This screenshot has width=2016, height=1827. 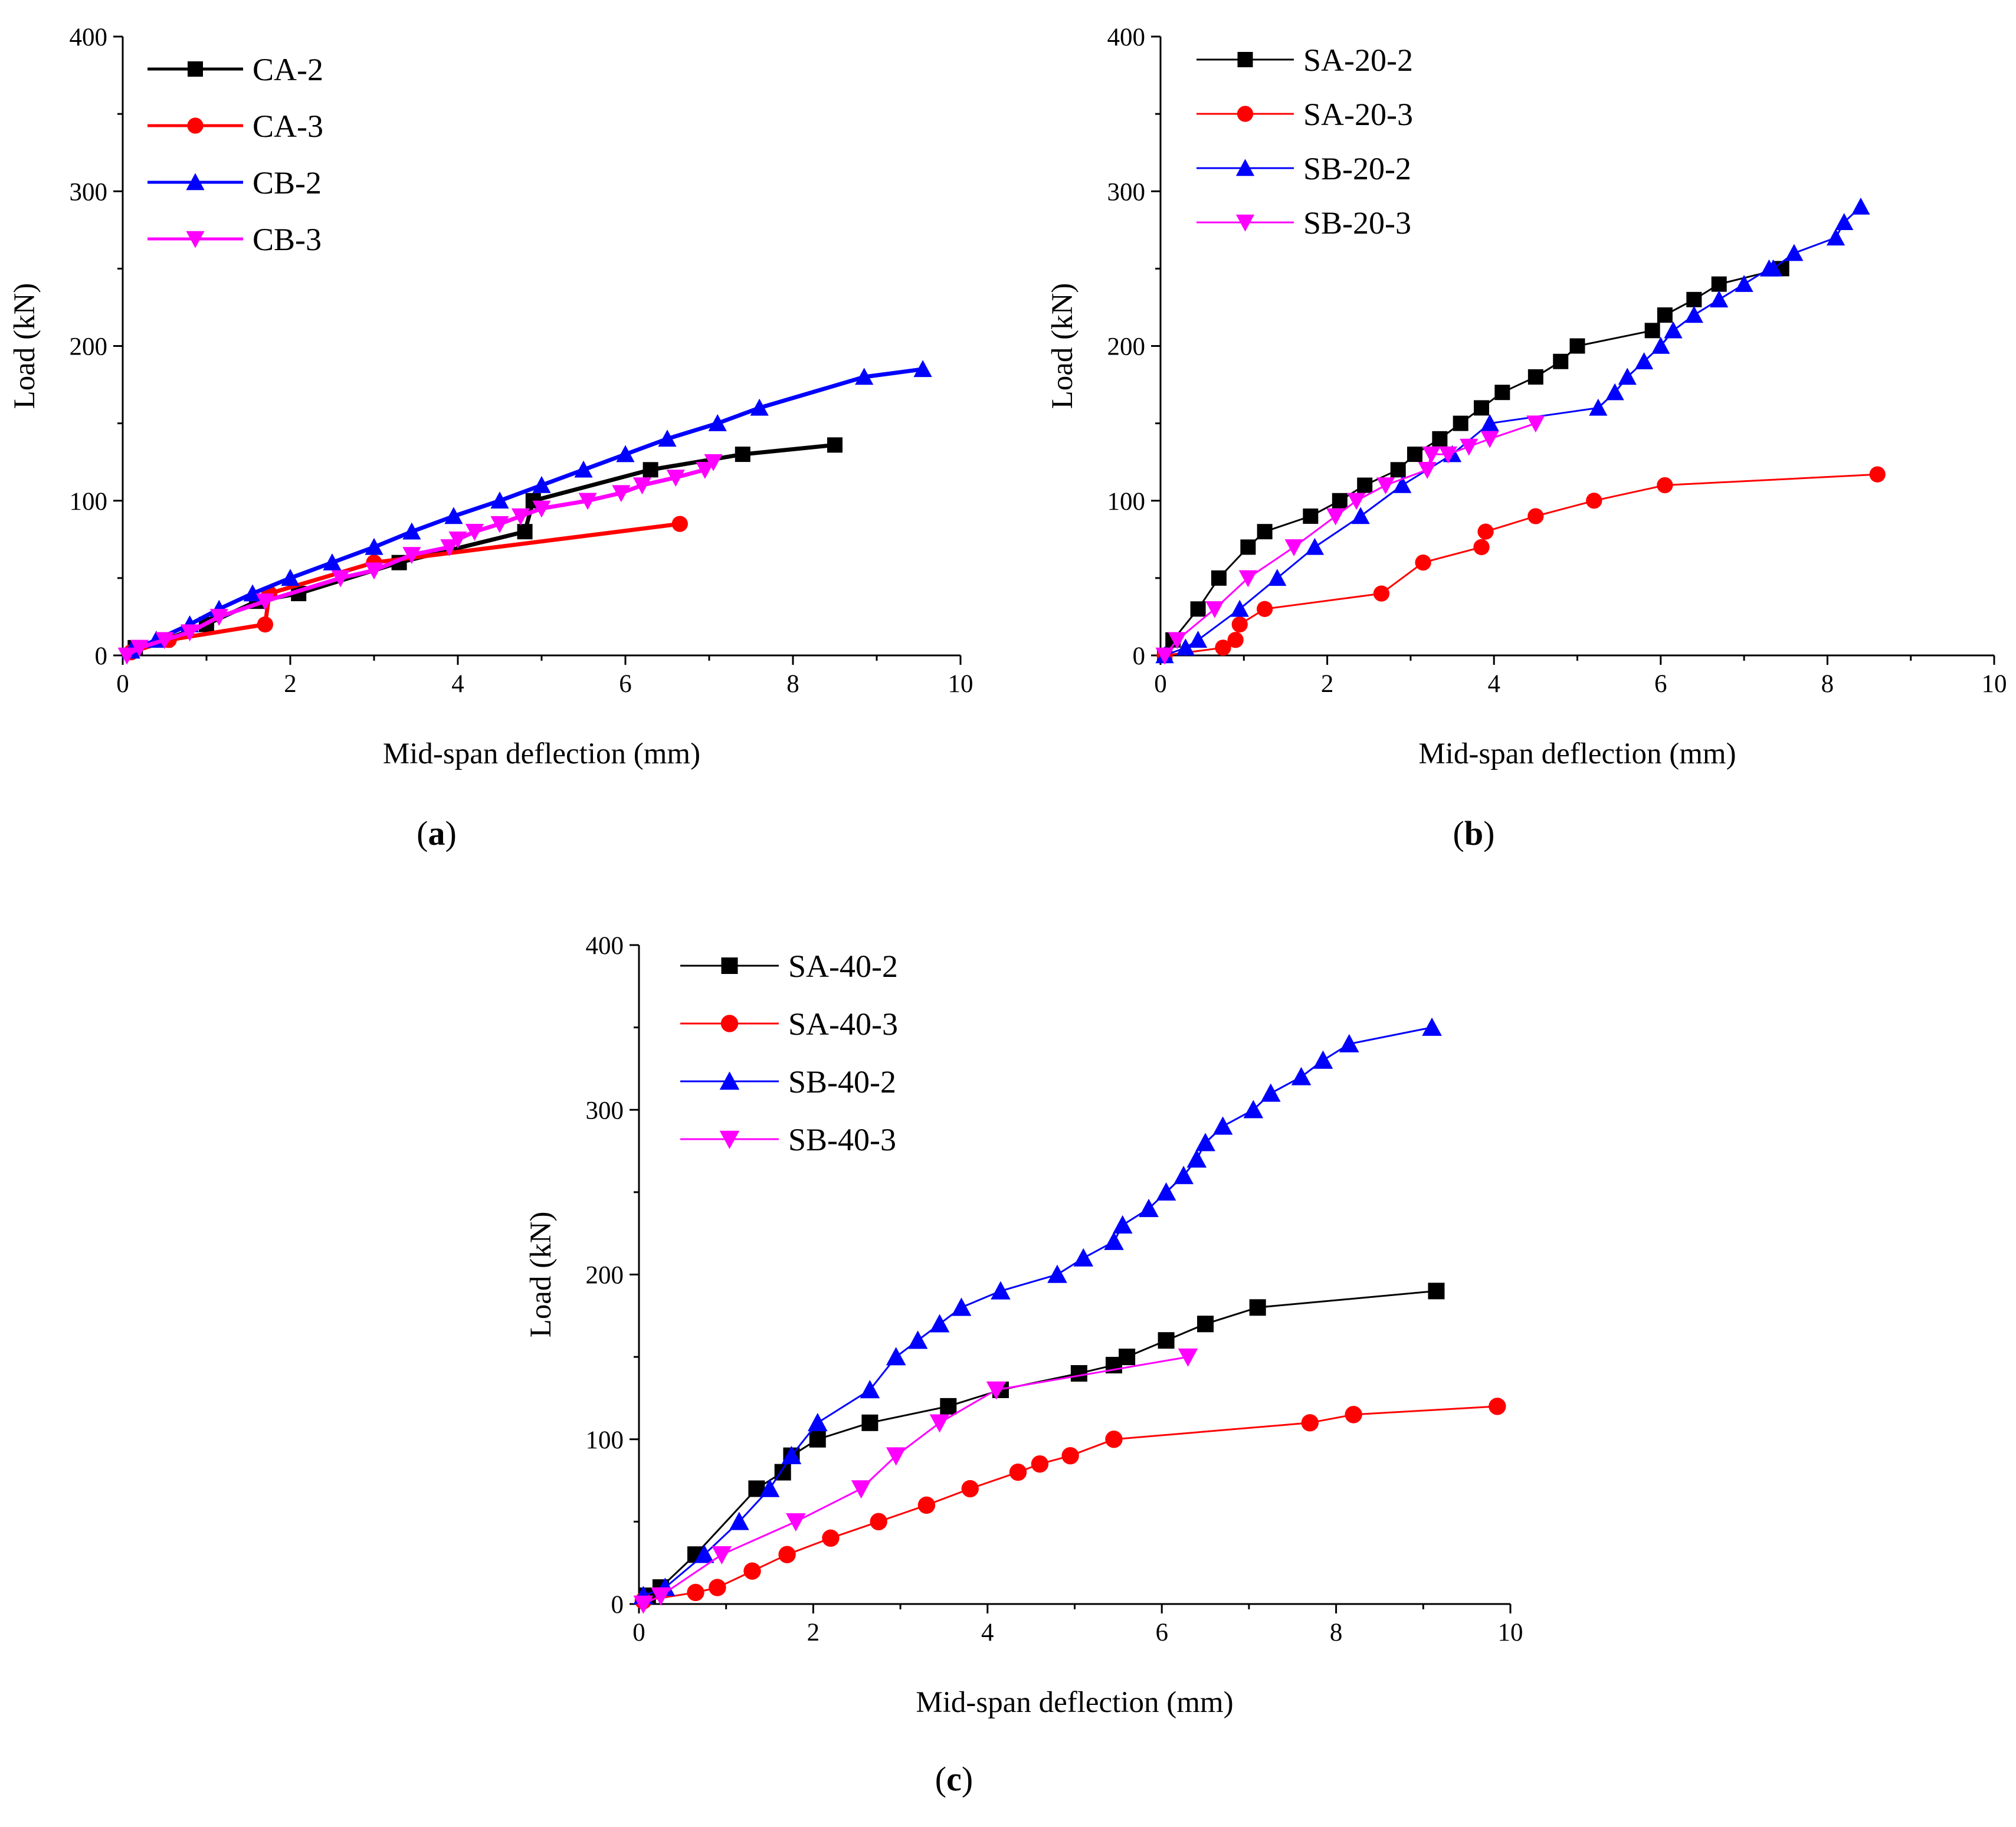 I want to click on y-tick-label: 200, so click(x=89, y=347).